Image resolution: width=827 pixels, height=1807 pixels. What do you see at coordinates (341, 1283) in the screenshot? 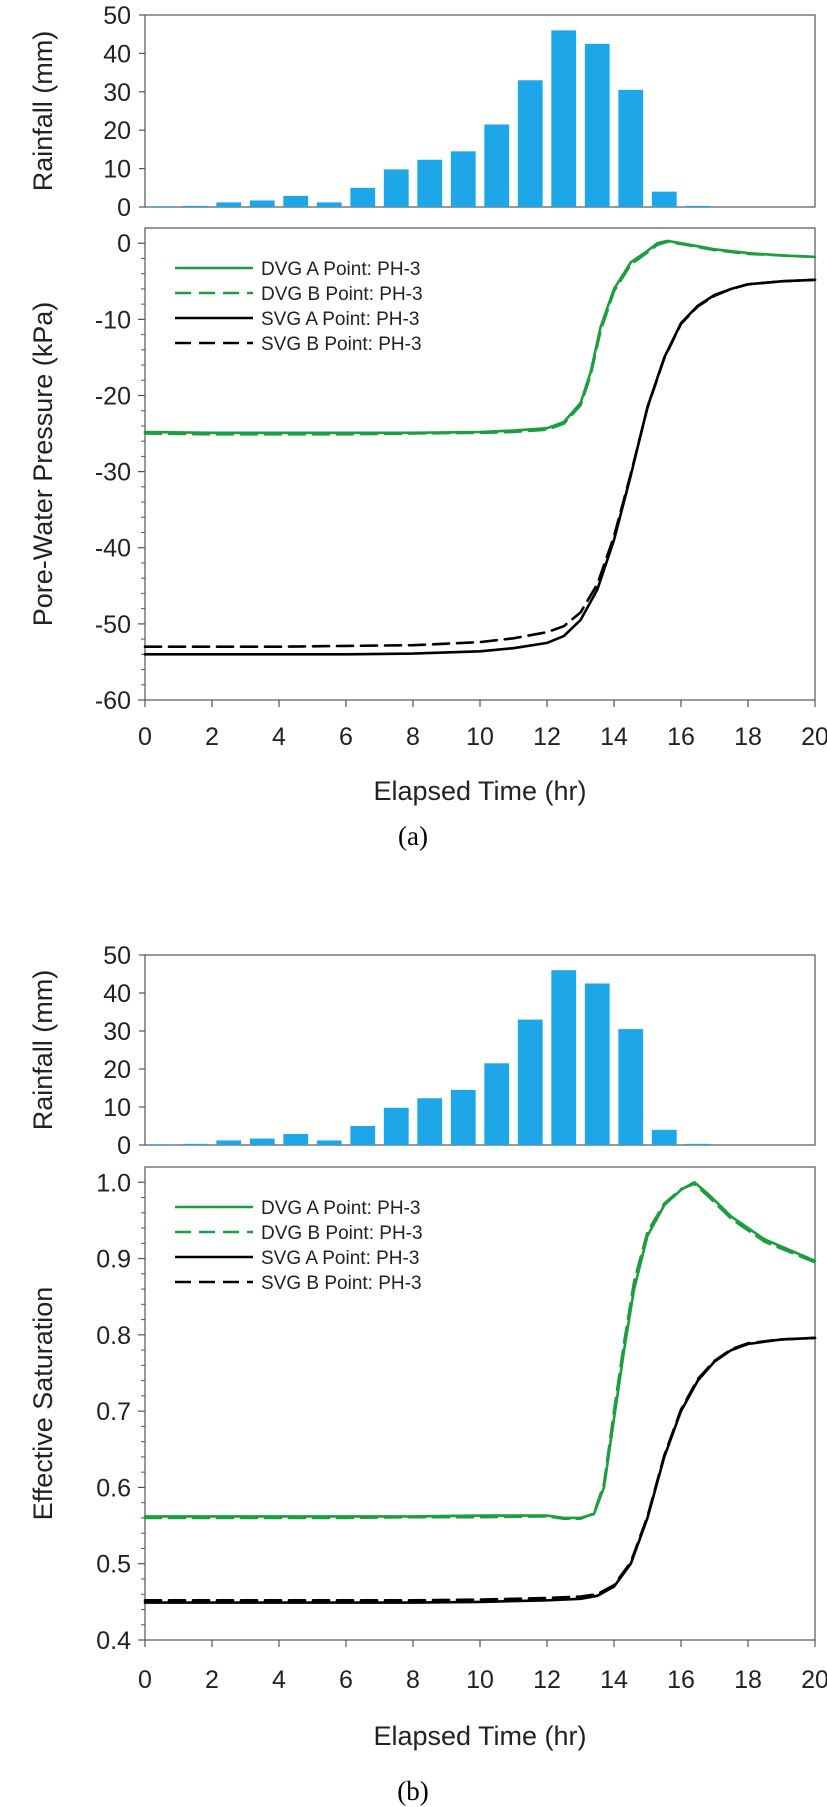
I see `legend-entry: SVG B Point: PH-3` at bounding box center [341, 1283].